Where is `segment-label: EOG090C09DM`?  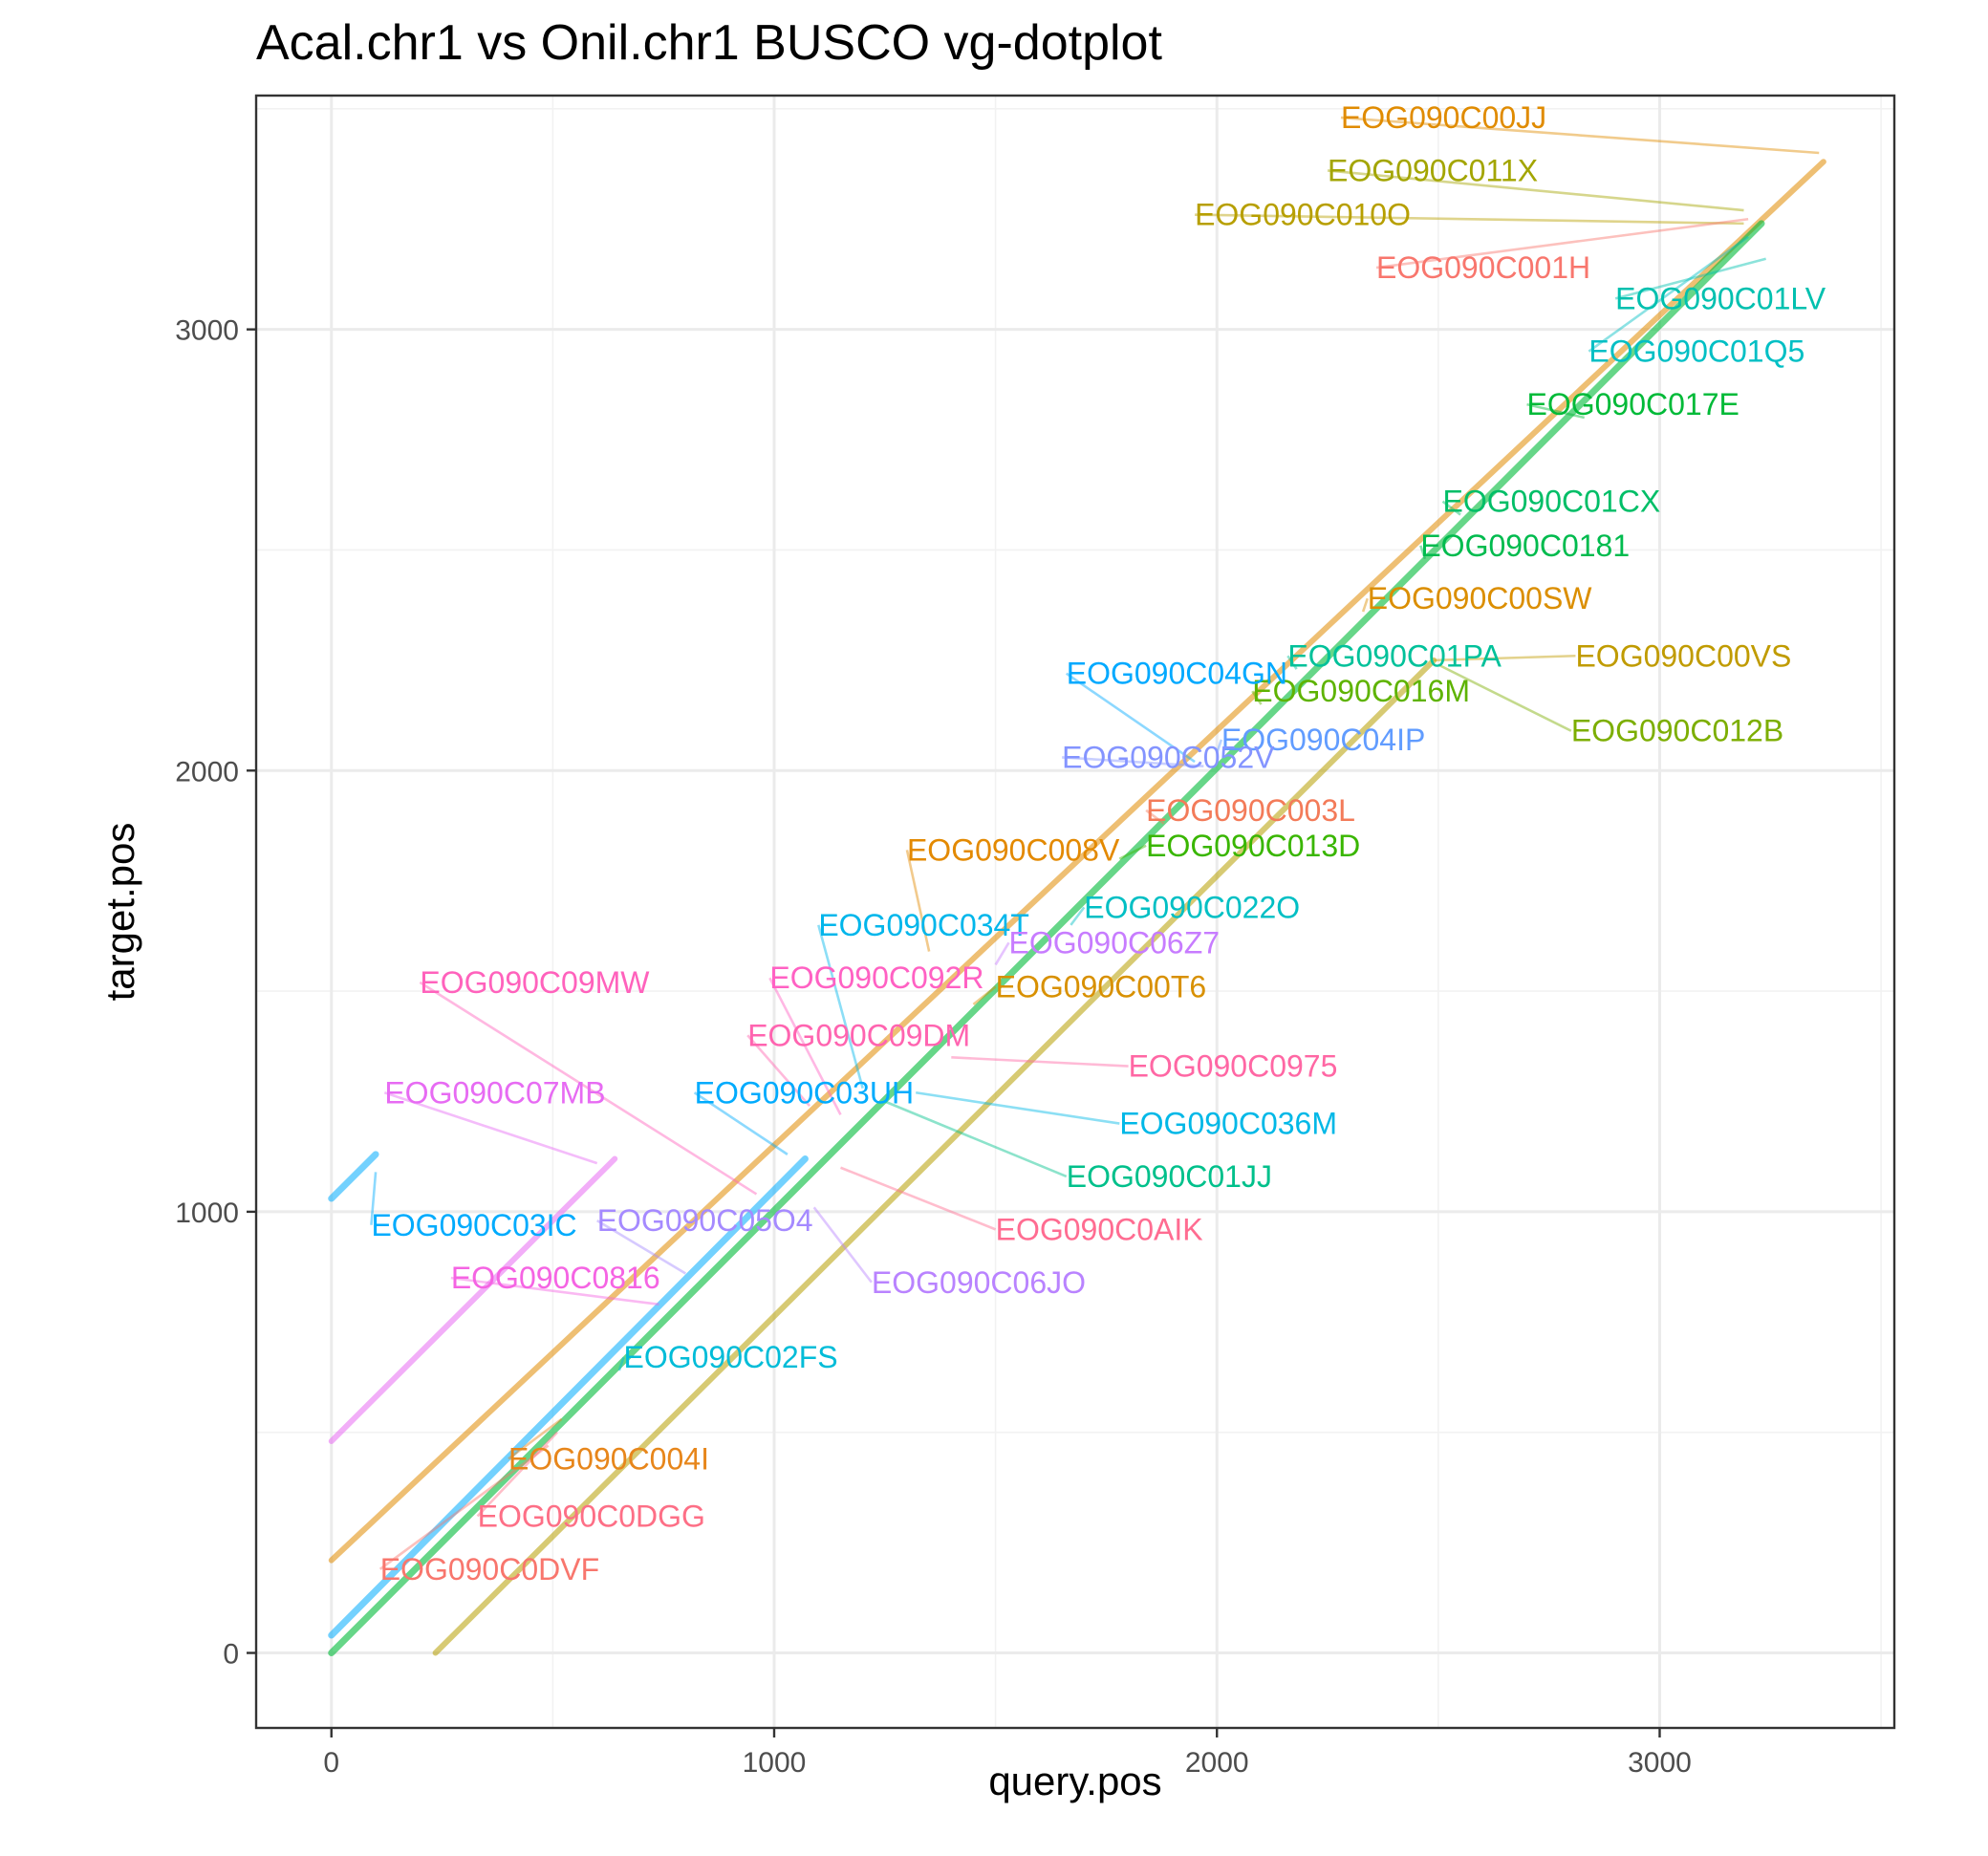 segment-label: EOG090C09DM is located at coordinates (858, 1035).